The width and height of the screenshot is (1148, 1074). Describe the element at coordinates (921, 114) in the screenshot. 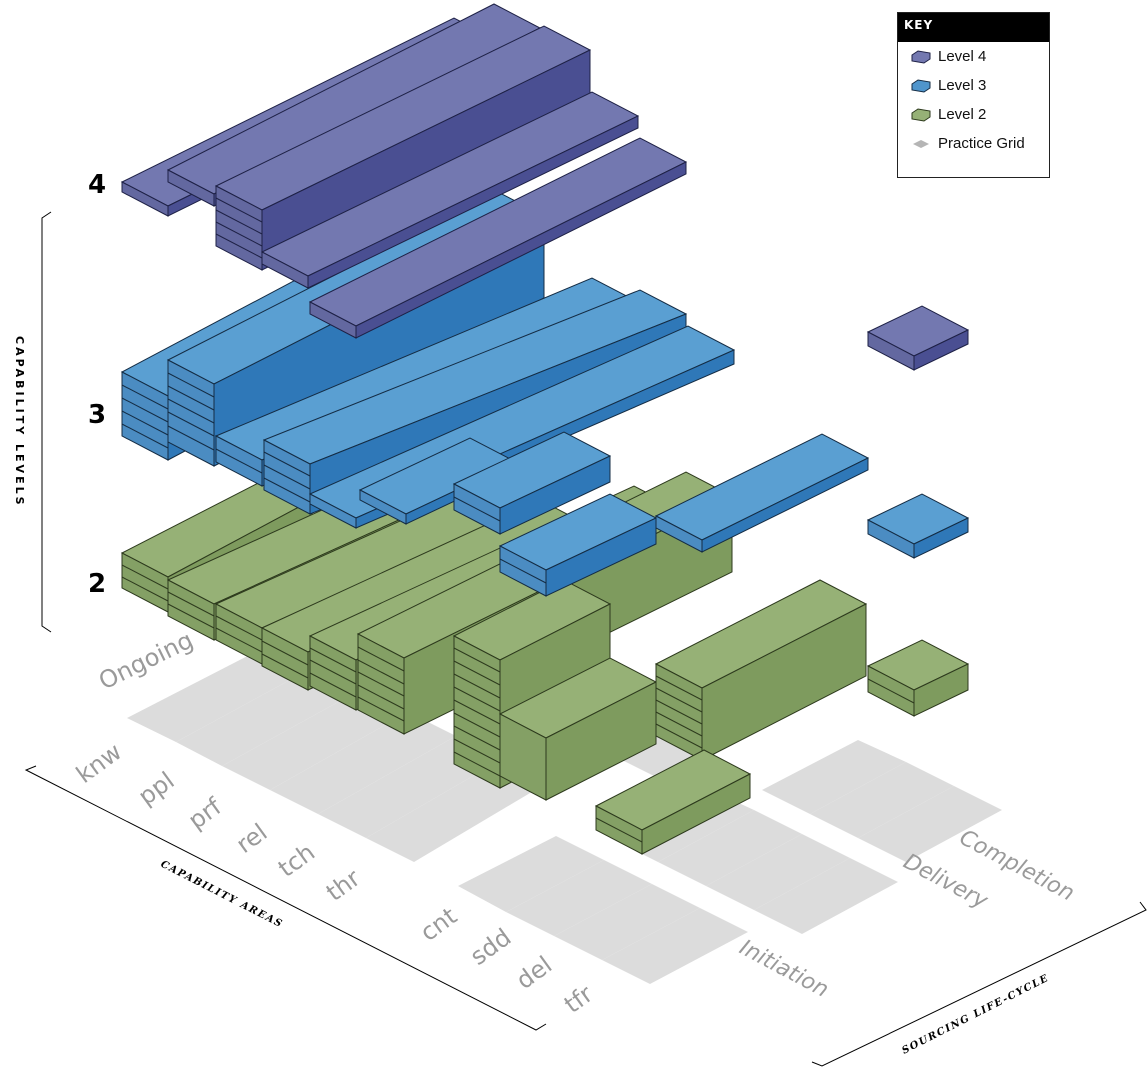

I see `level-2-swatch-icon` at that location.